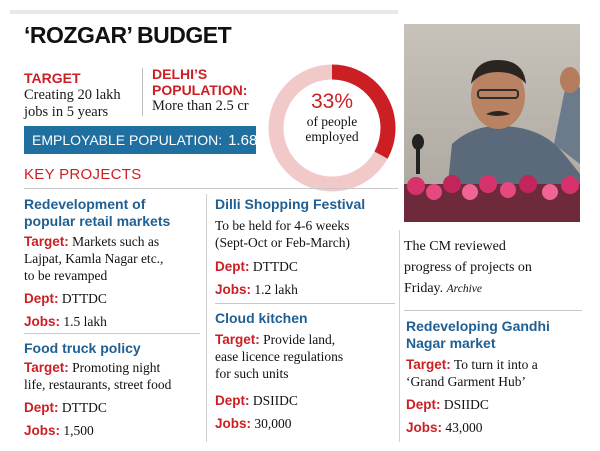  Describe the element at coordinates (127, 140) in the screenshot. I see `employable-label: EMPLOYABLE POPULATION:` at that location.